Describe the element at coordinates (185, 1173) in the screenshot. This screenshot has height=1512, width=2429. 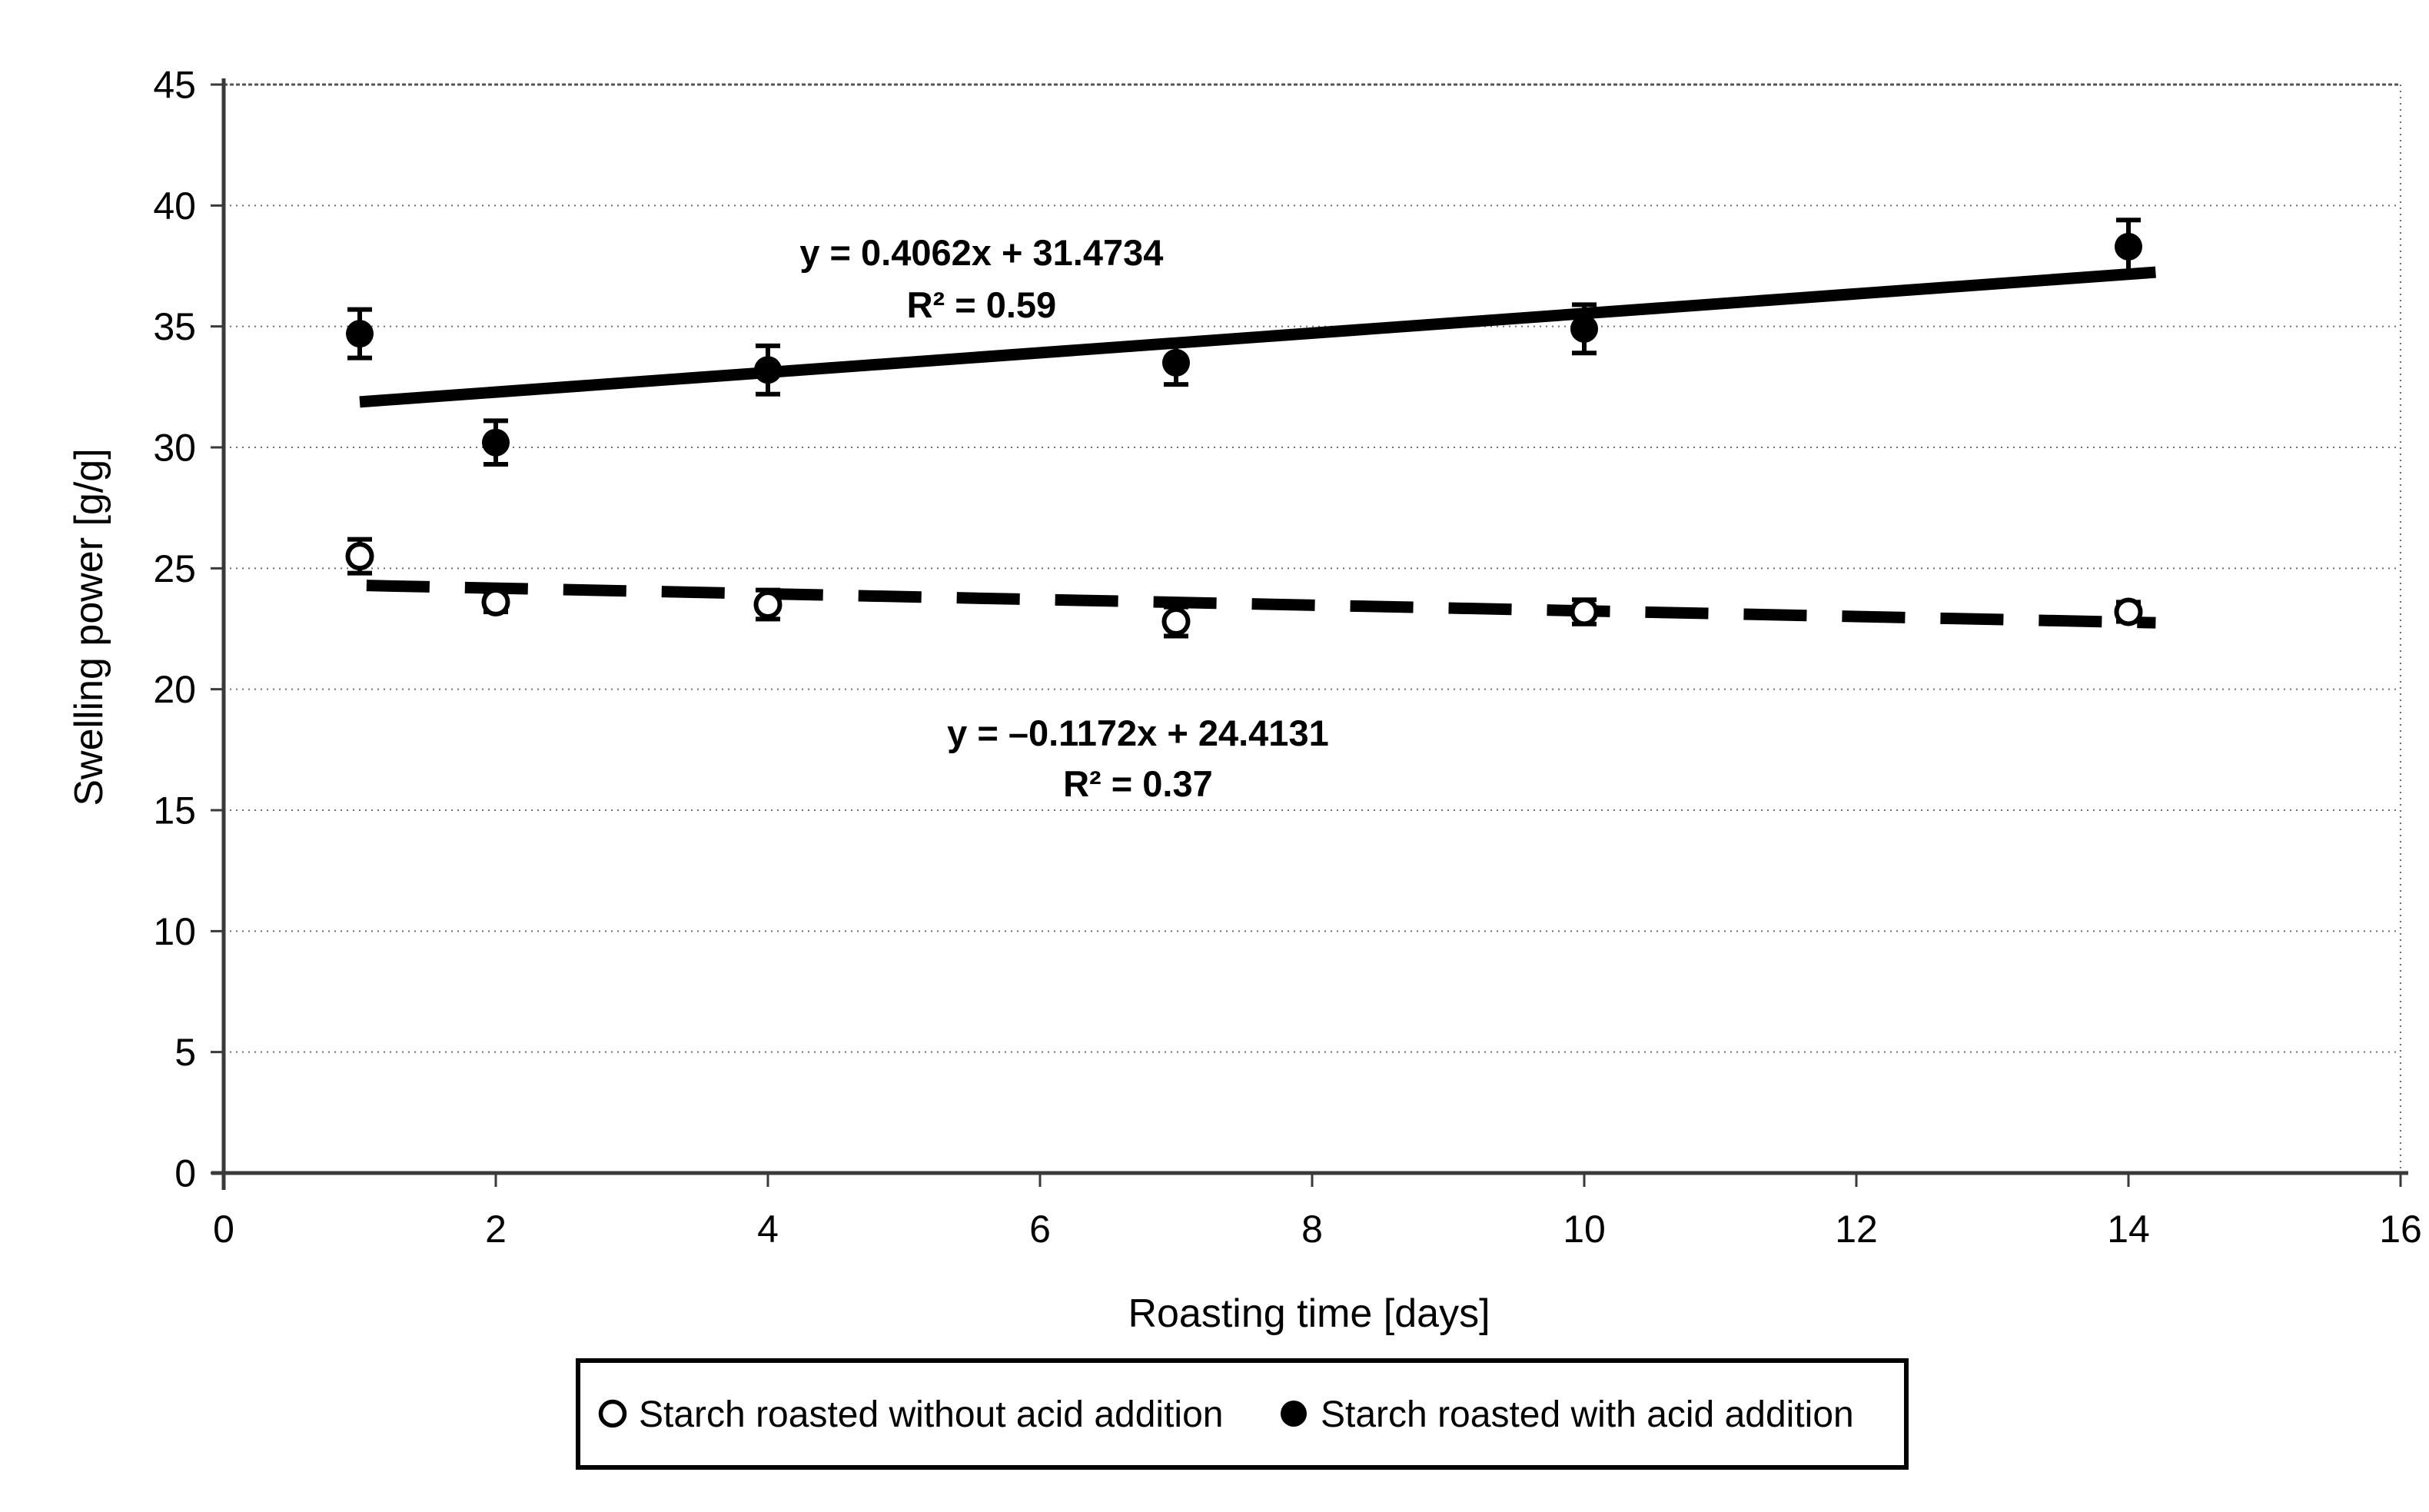
I see `y-tick-label: 0` at that location.